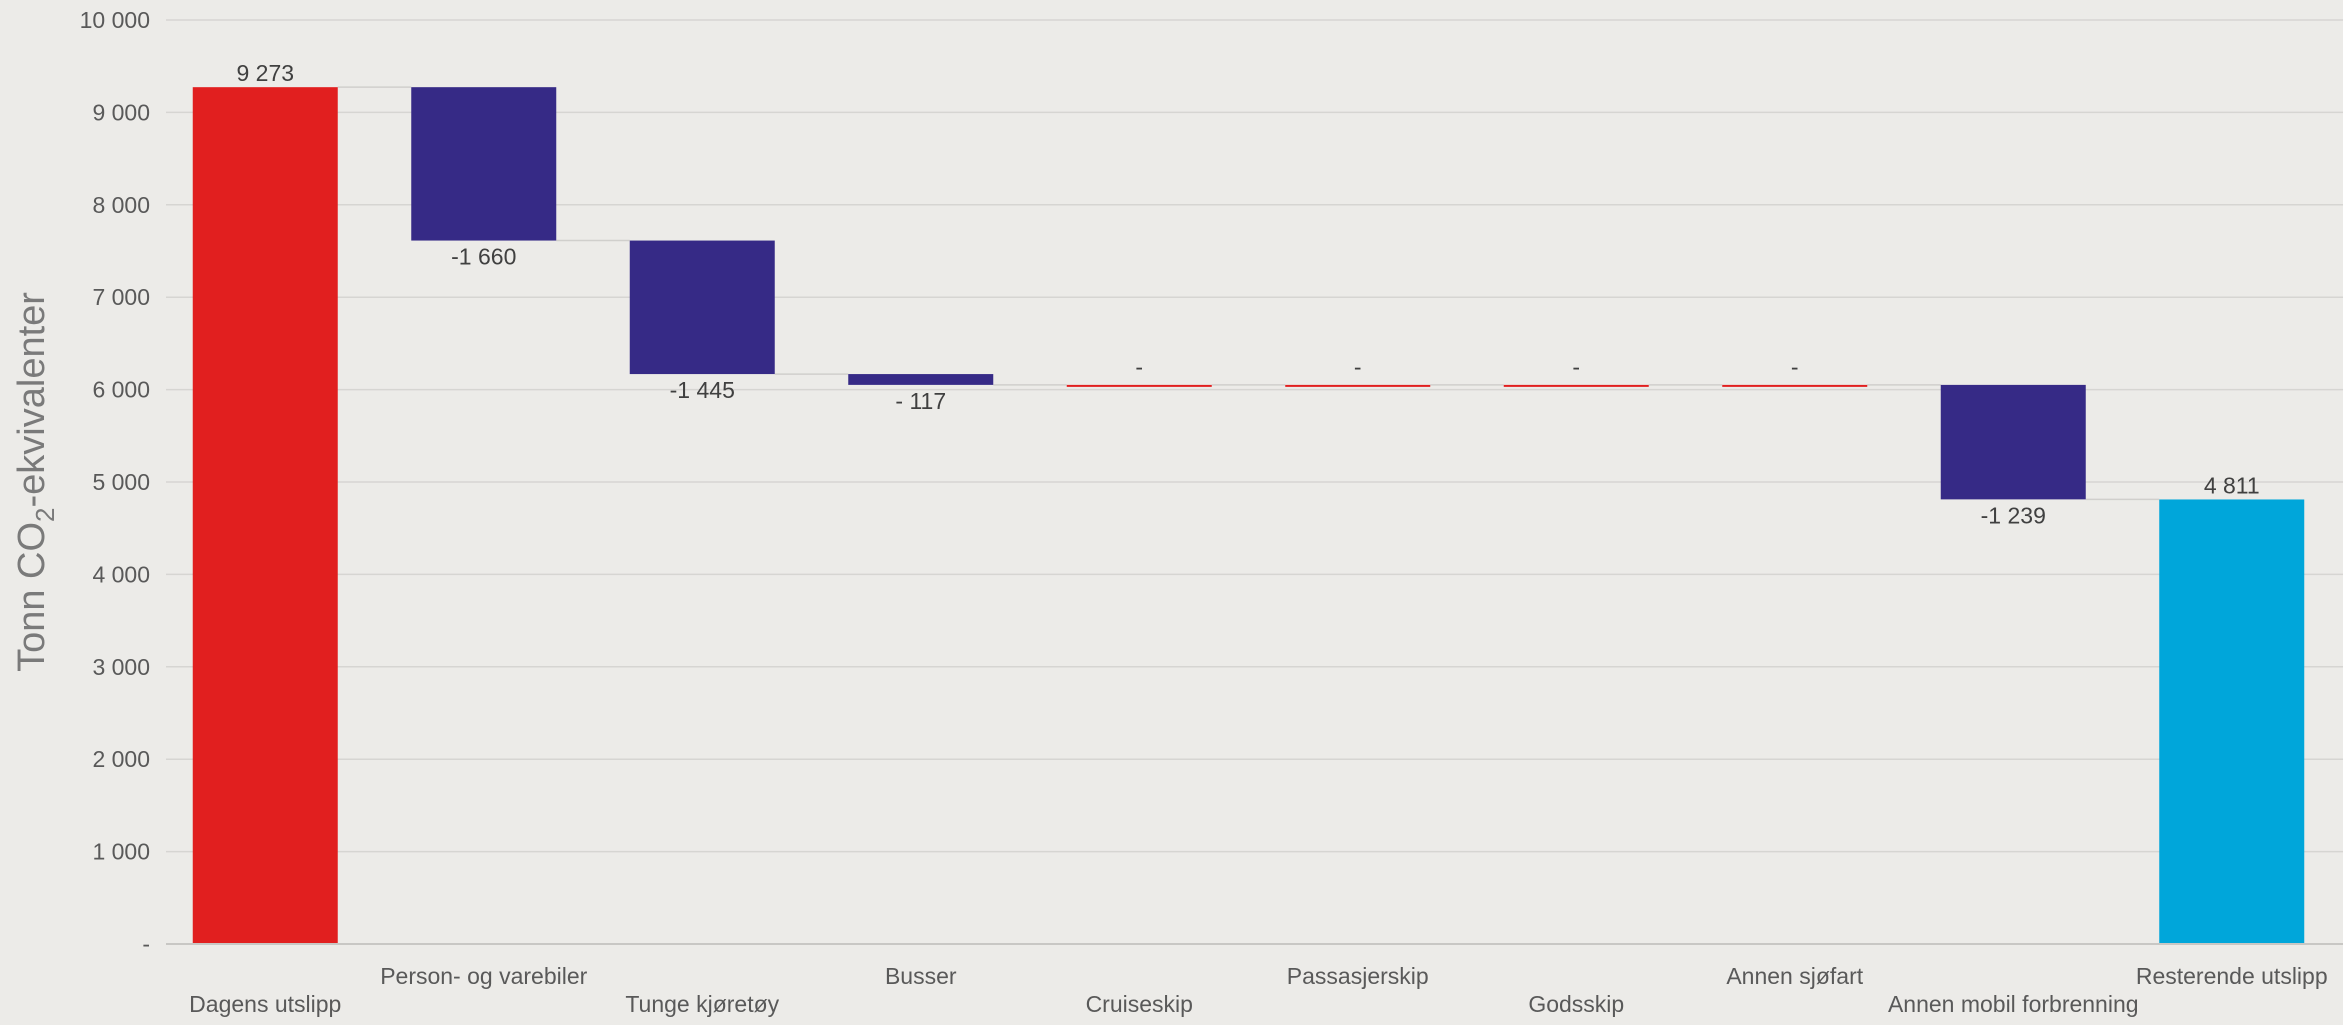 The image size is (2343, 1025). Describe the element at coordinates (32, 597) in the screenshot. I see `y-axis-title-main: Tonn CO` at that location.